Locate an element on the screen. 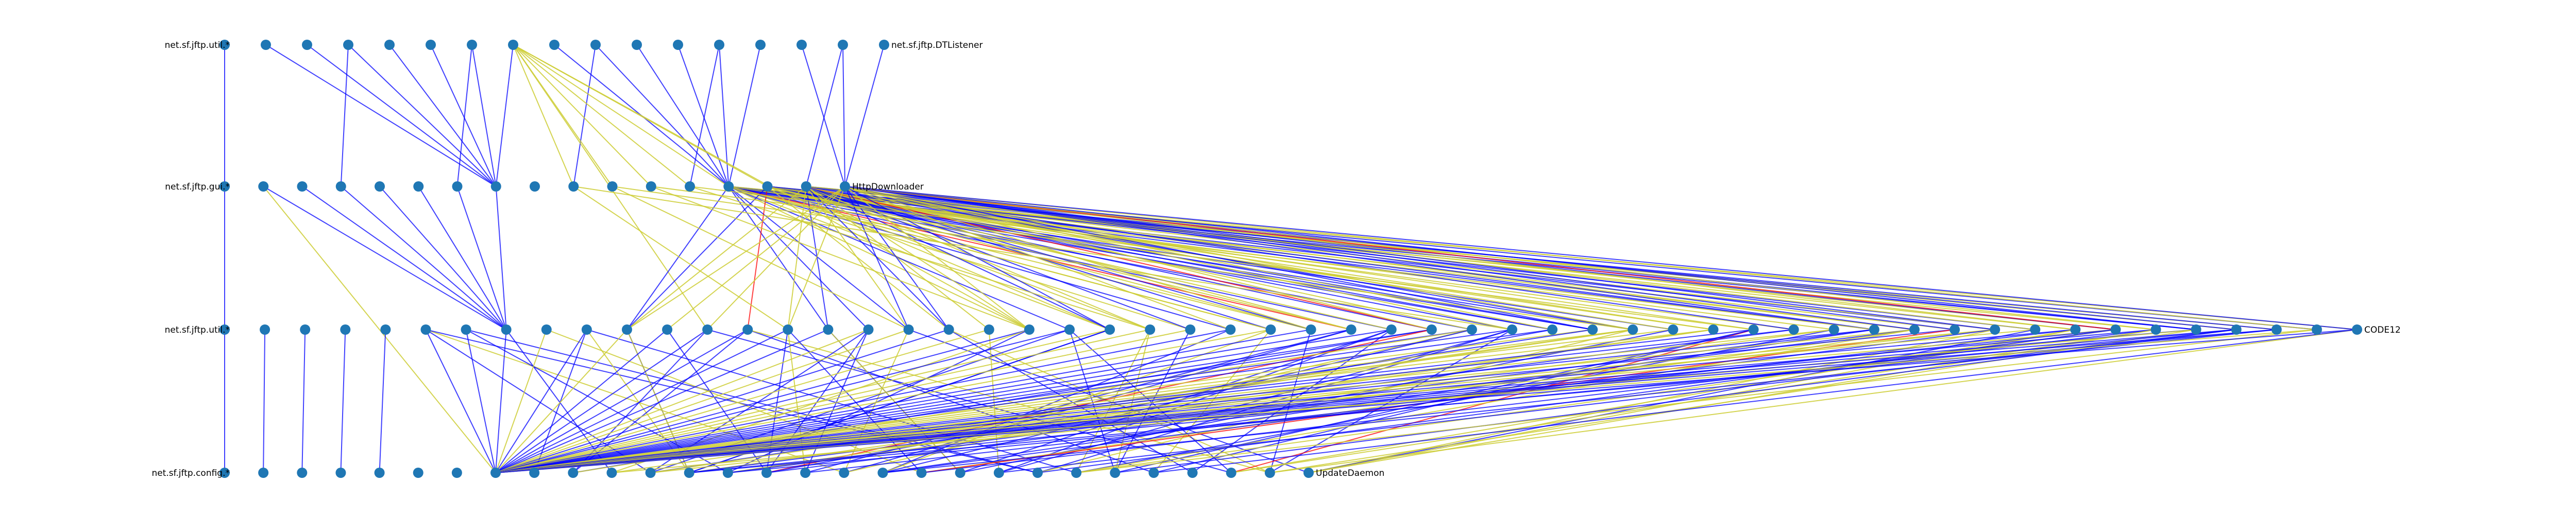 The image size is (2576, 515). layer-2-first-label: net.sf.jftp.util.* is located at coordinates (197, 330).